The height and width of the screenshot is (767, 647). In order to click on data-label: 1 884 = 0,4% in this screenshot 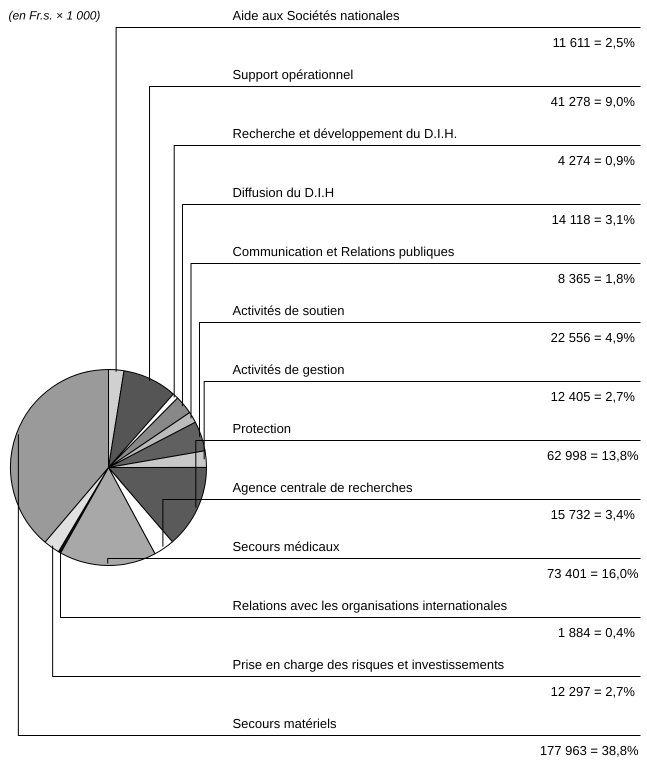, I will do `click(597, 632)`.